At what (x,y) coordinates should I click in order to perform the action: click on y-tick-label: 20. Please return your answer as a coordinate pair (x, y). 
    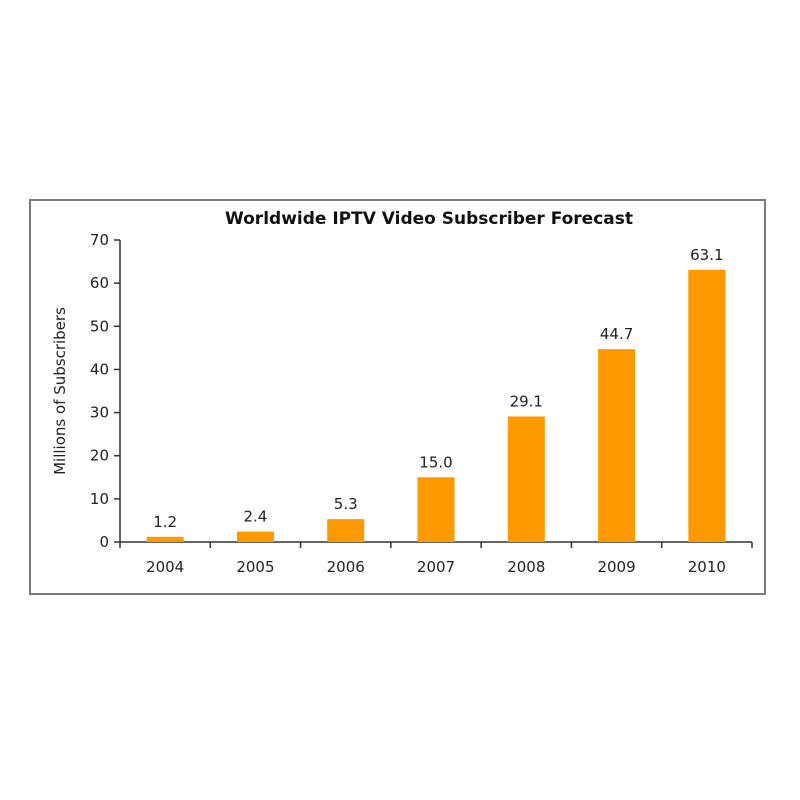
    Looking at the image, I should click on (99, 456).